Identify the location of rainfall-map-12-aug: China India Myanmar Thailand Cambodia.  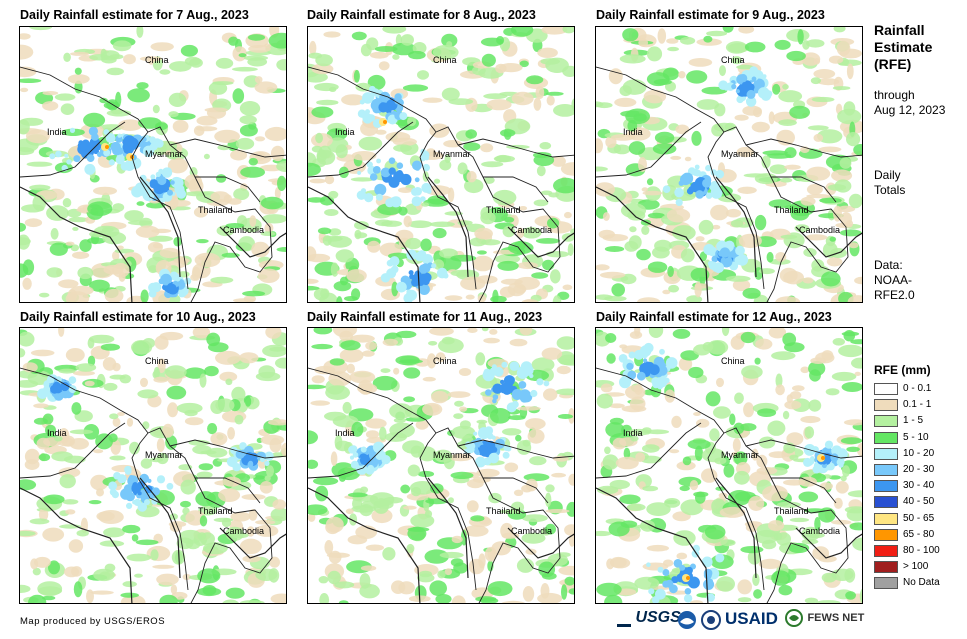
(729, 465).